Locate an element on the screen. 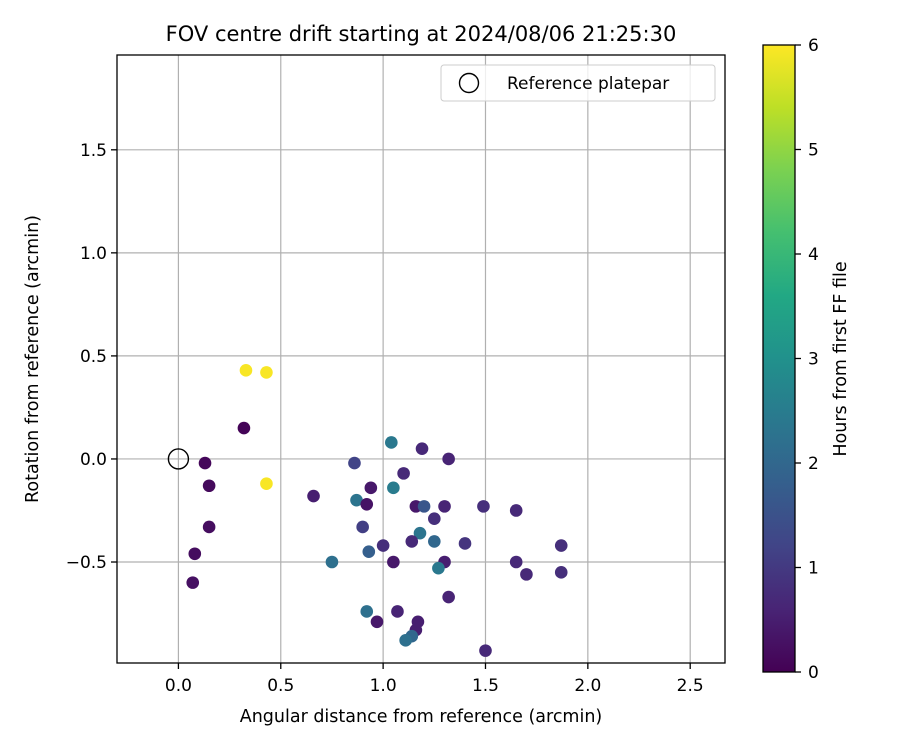 The height and width of the screenshot is (750, 900). x-axis-label: Angular distance from reference (arcmin) is located at coordinates (421, 717).